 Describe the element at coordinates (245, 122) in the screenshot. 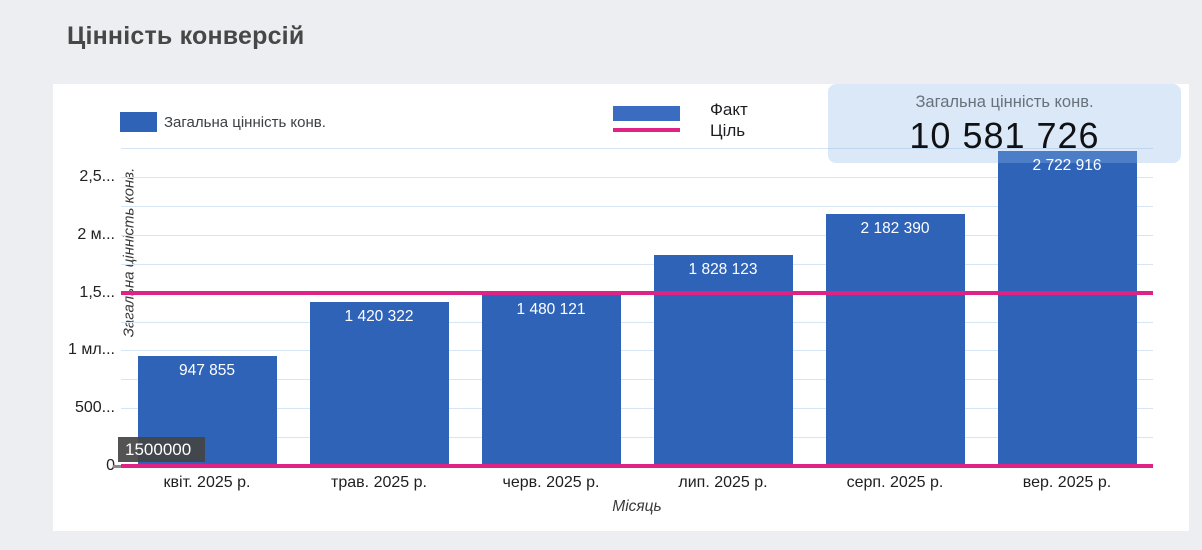

I see `series-legend-label: Загальна цінність конв.` at that location.